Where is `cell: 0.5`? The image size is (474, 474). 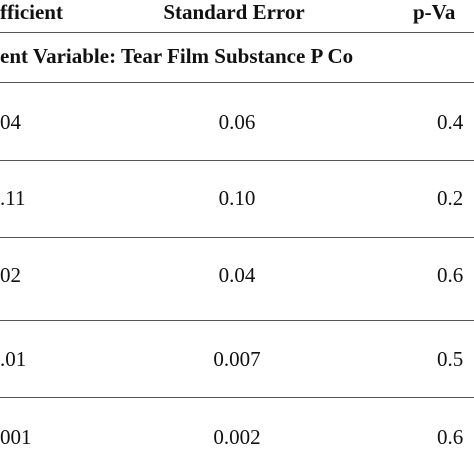
cell: 0.5 is located at coordinates (450, 359).